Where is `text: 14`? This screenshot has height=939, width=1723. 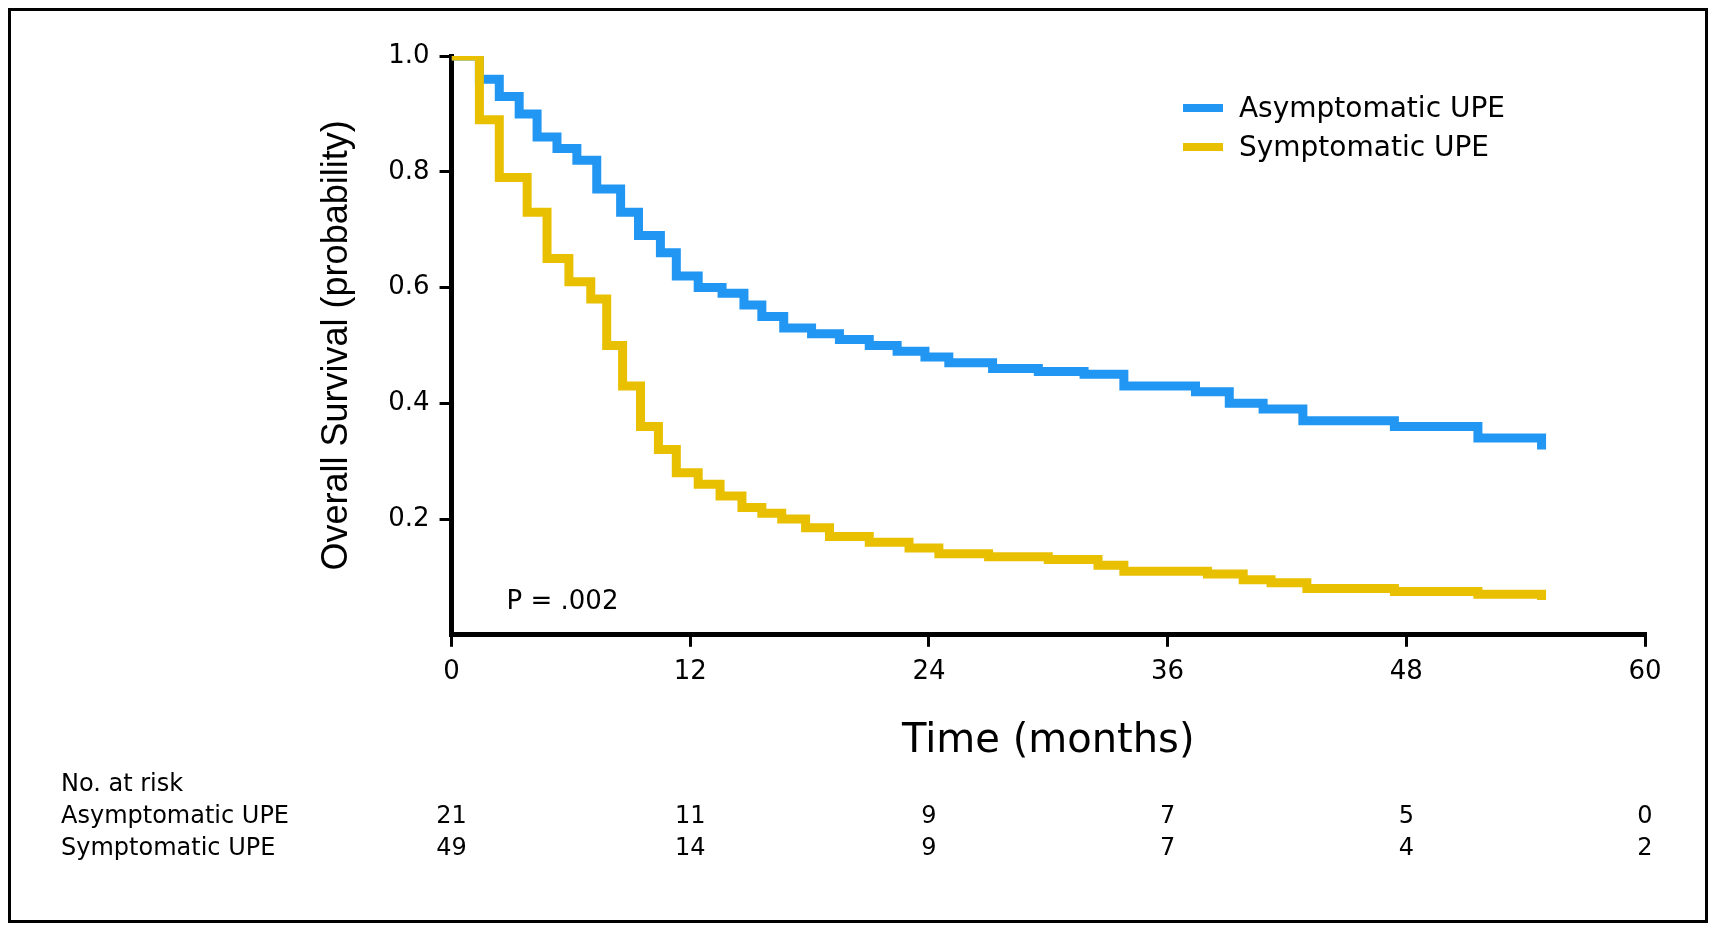 text: 14 is located at coordinates (690, 847).